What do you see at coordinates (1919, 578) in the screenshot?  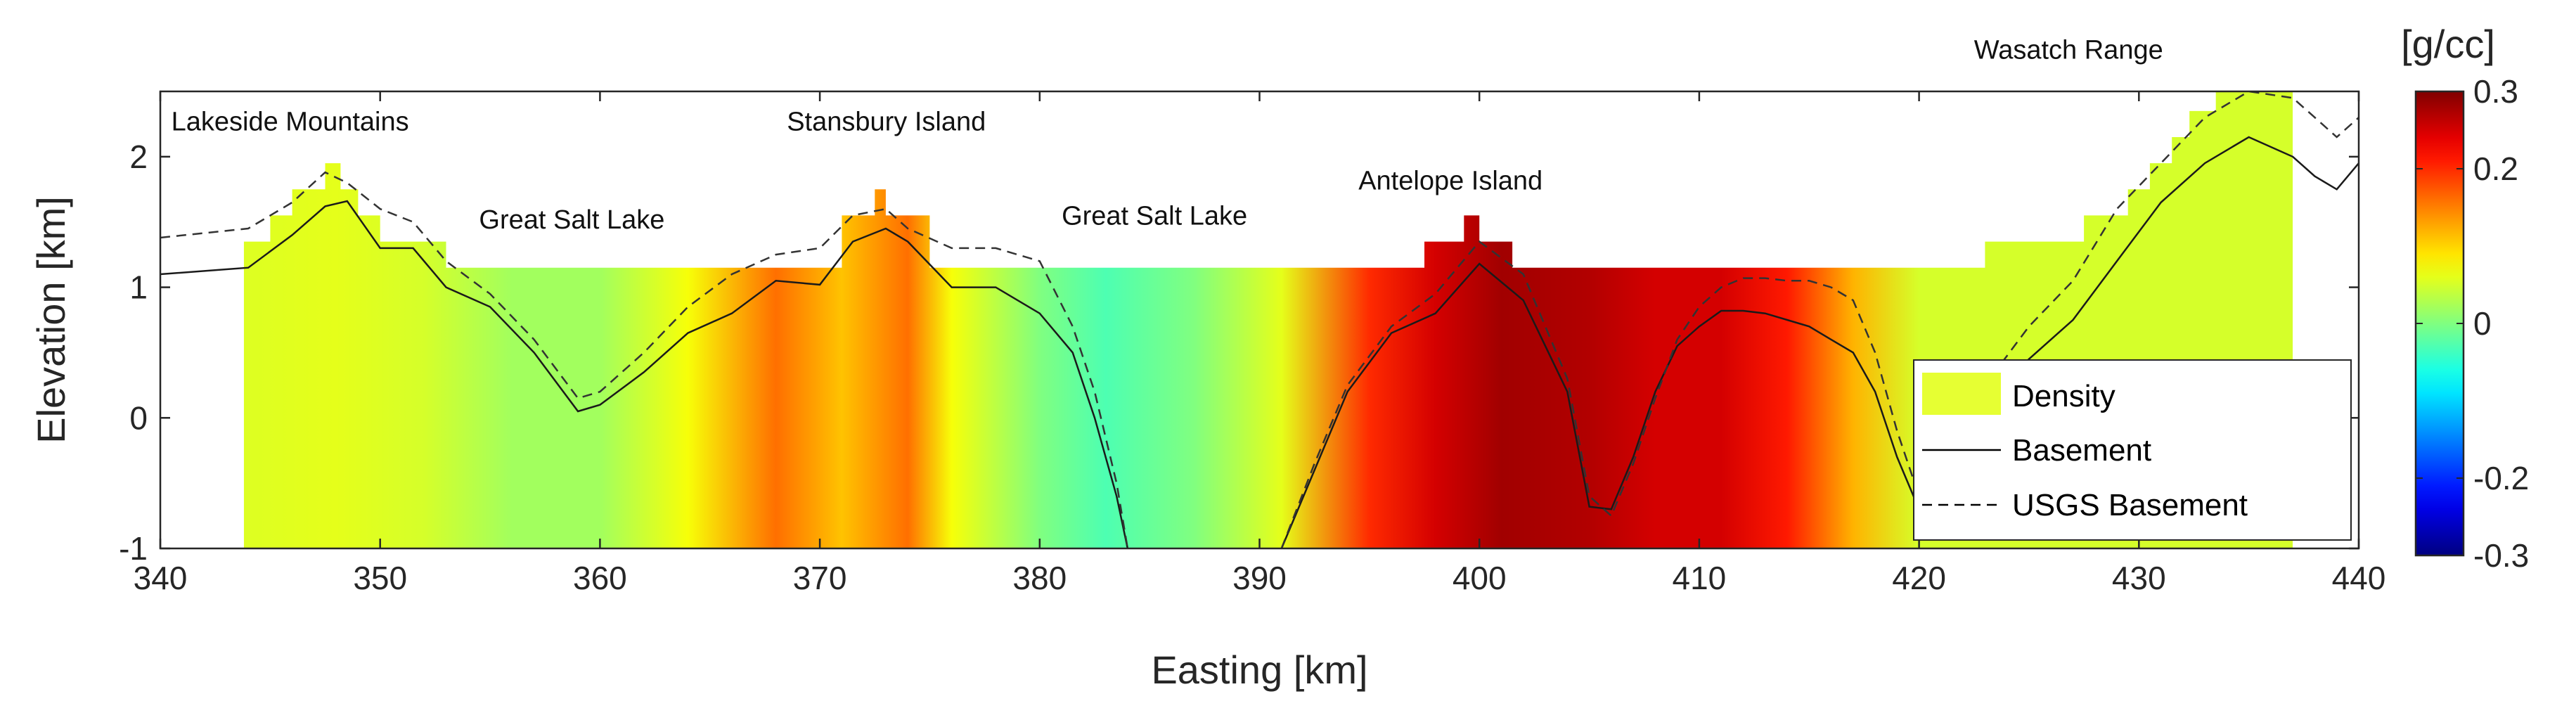 I see `x-tick-label: 420` at bounding box center [1919, 578].